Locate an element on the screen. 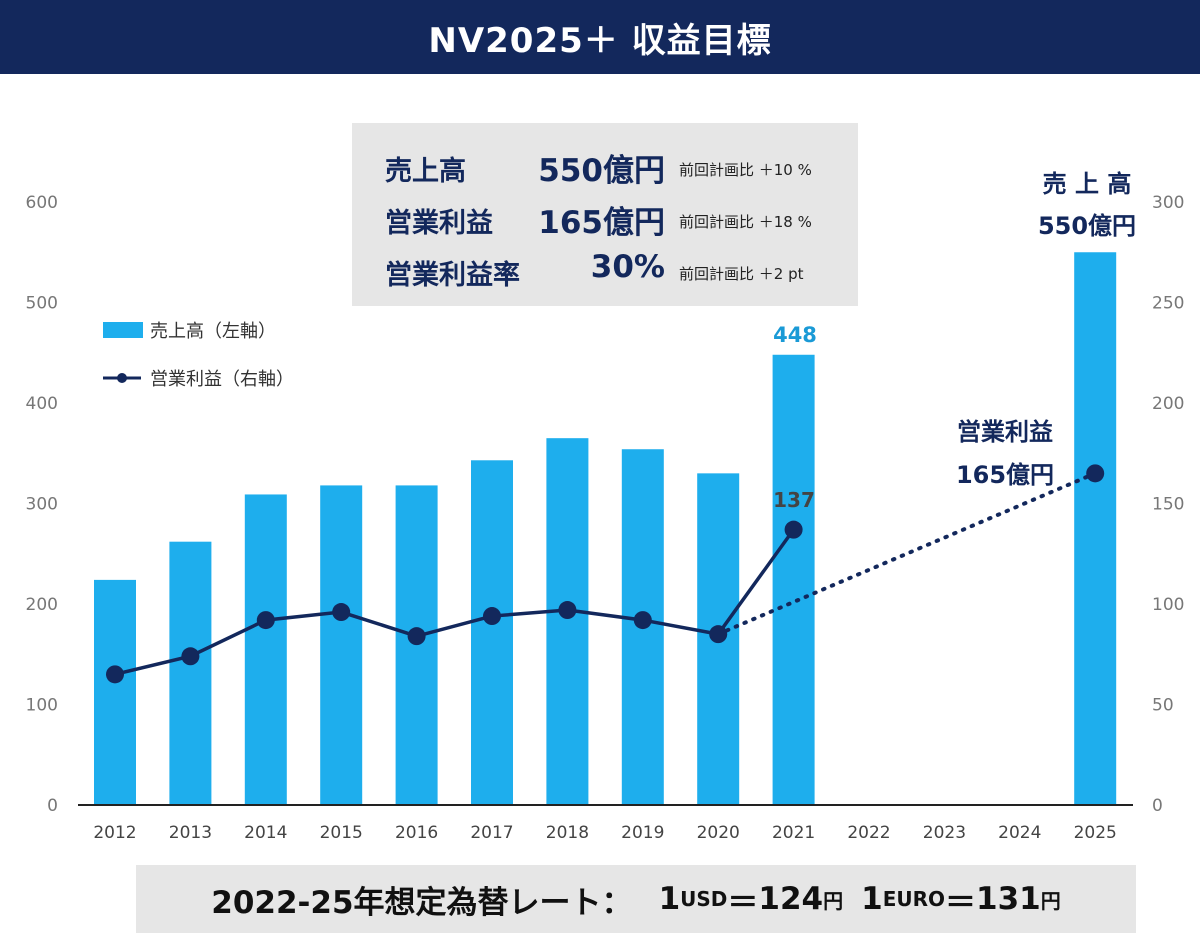 The image size is (1200, 940). left-axis-ticks: 0 100 200 300 400 500 600 is located at coordinates (42, 504).